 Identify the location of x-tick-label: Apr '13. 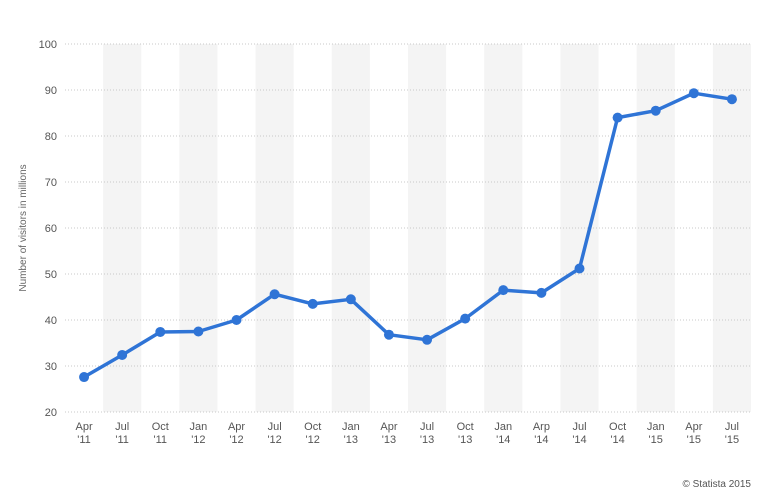
(388, 433).